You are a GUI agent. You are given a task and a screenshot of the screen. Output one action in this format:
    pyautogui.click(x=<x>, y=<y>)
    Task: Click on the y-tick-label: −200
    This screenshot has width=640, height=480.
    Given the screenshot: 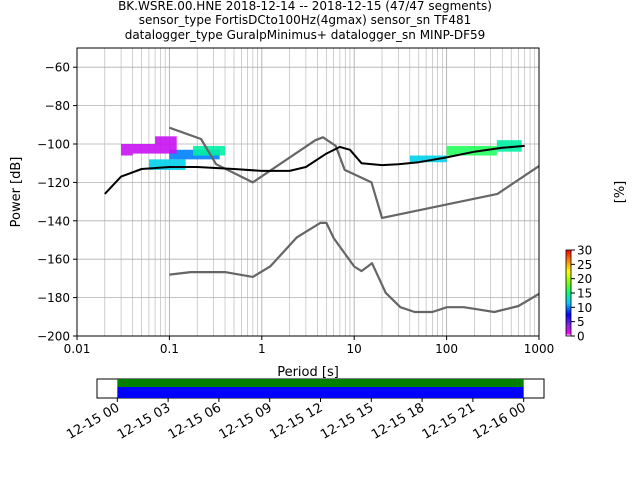 What is the action you would take?
    pyautogui.click(x=53, y=337)
    